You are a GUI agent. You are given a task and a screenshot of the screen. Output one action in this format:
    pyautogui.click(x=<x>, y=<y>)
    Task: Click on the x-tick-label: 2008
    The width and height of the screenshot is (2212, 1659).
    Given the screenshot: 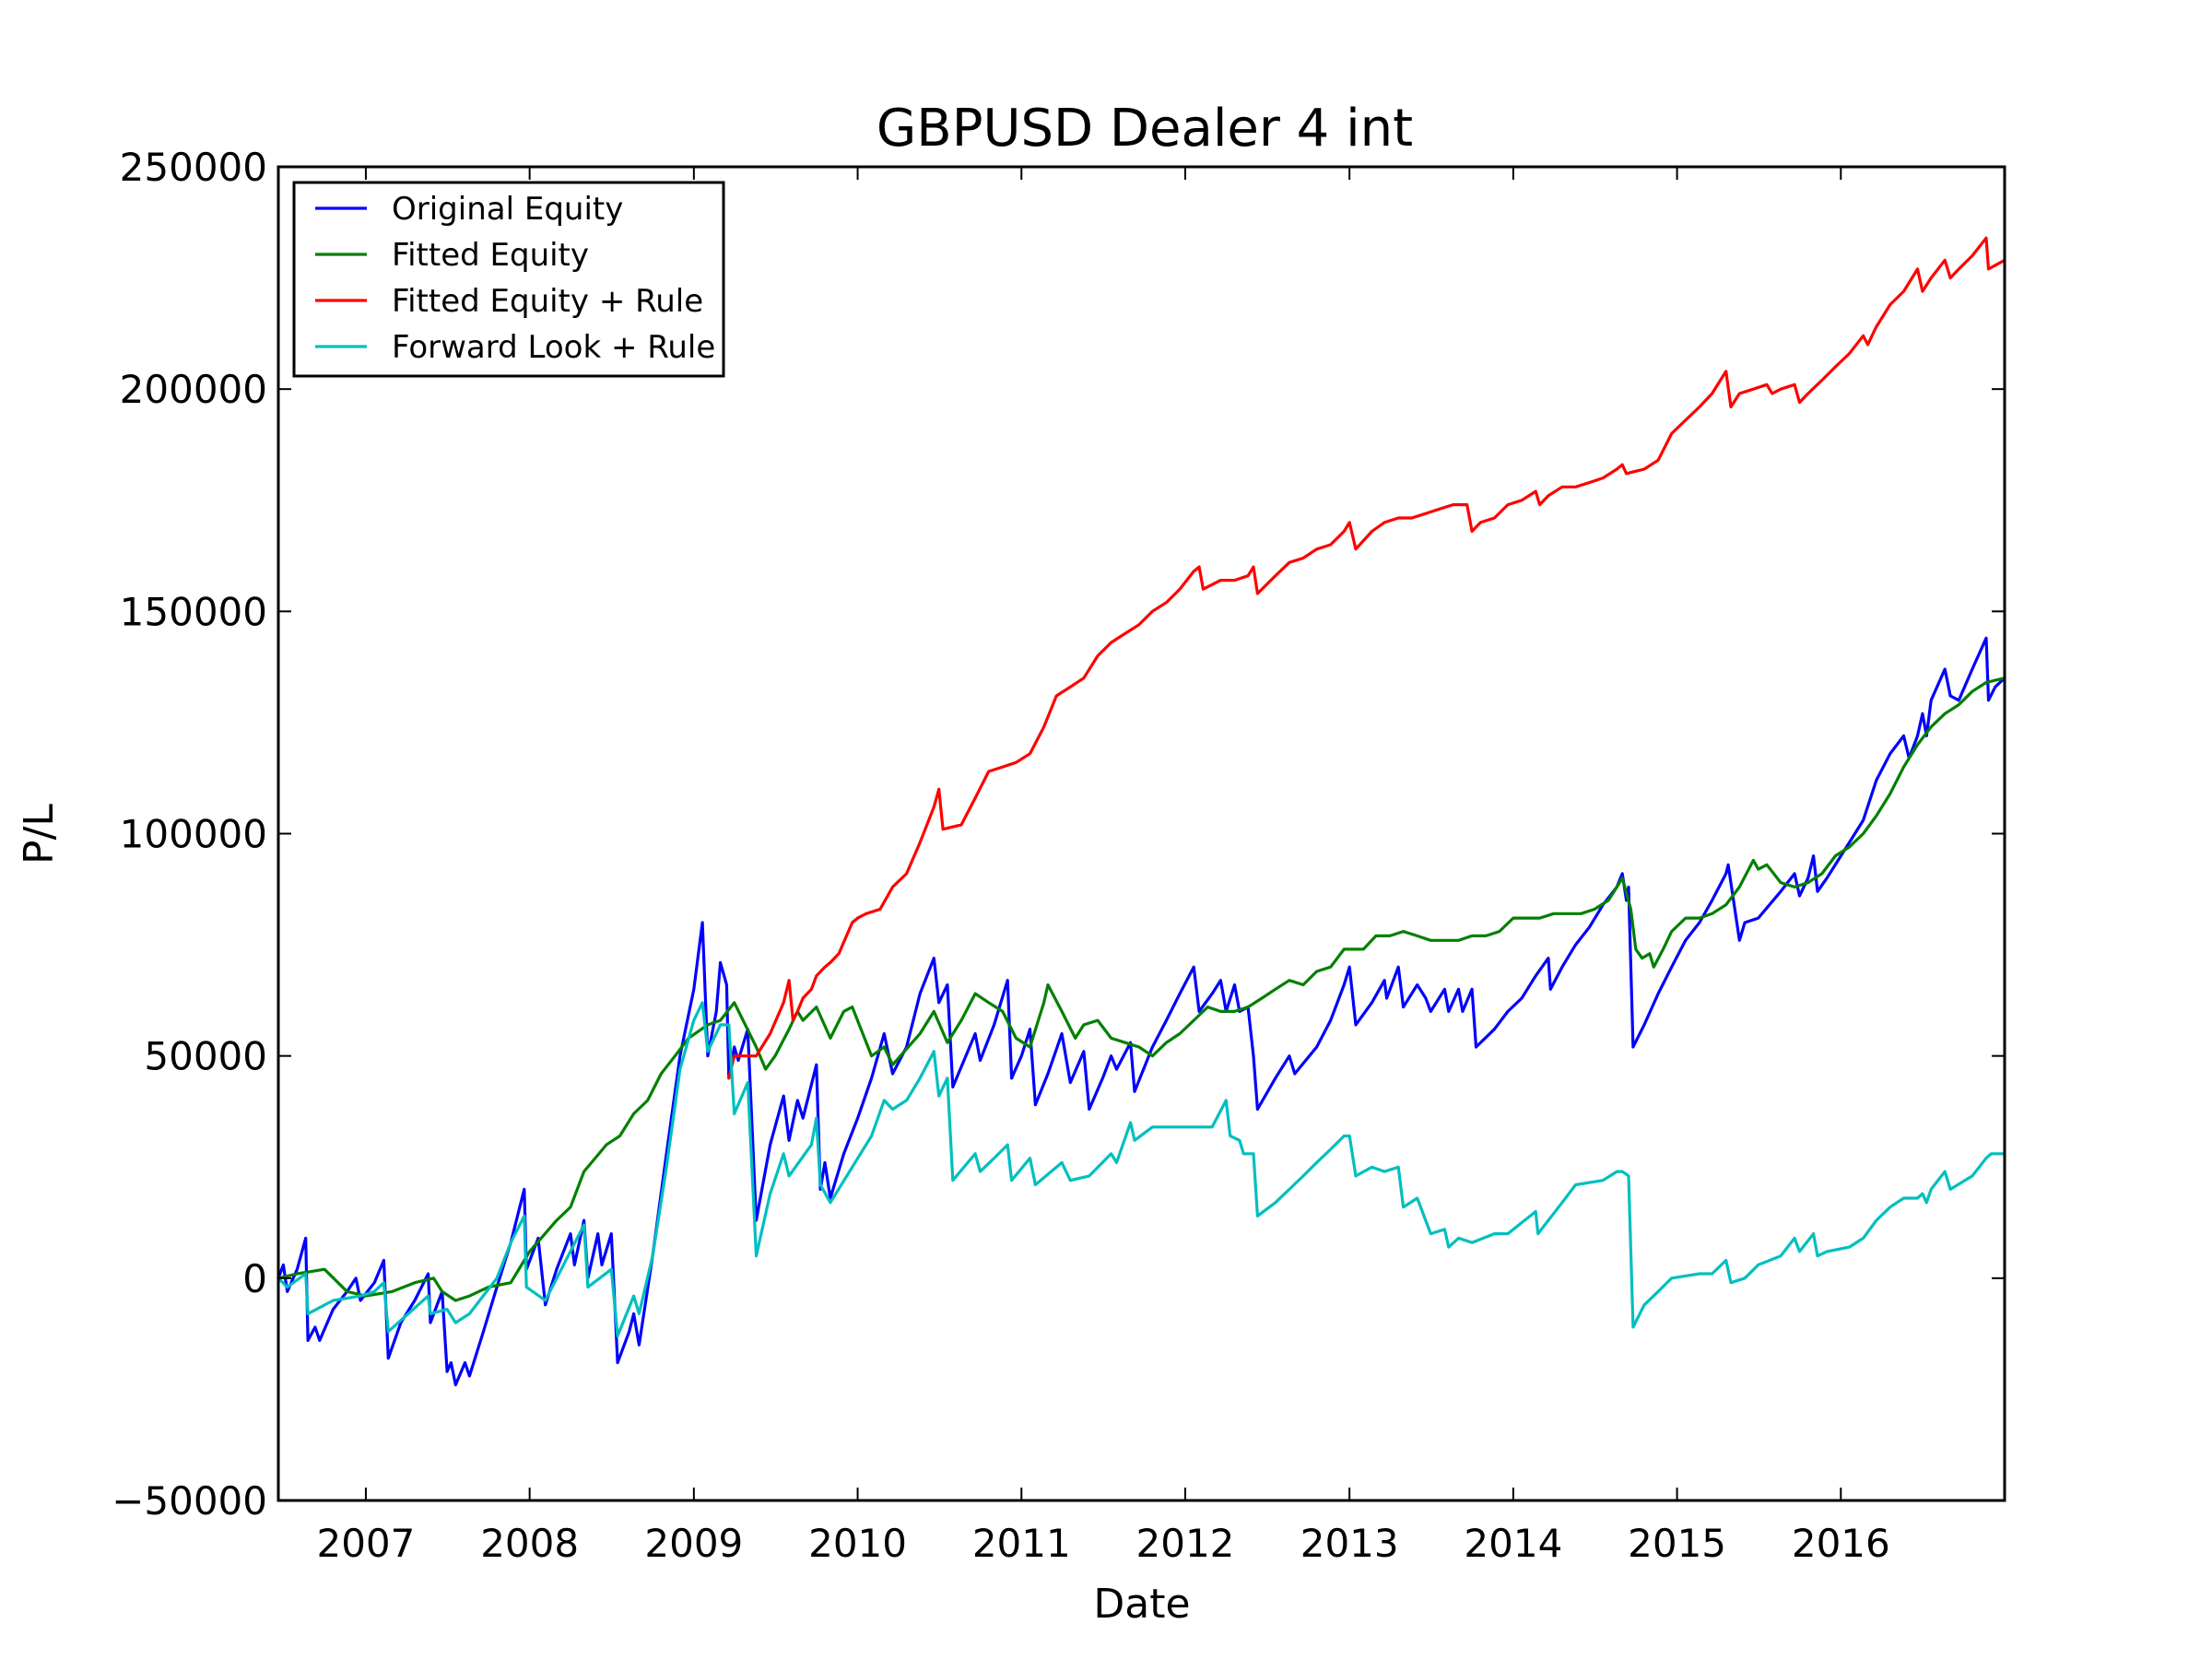 What is the action you would take?
    pyautogui.click(x=529, y=1543)
    